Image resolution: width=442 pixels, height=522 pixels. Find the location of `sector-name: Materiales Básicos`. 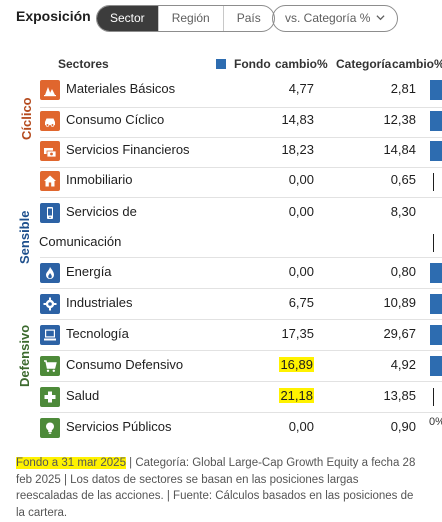

sector-name: Materiales Básicos is located at coordinates (121, 88).